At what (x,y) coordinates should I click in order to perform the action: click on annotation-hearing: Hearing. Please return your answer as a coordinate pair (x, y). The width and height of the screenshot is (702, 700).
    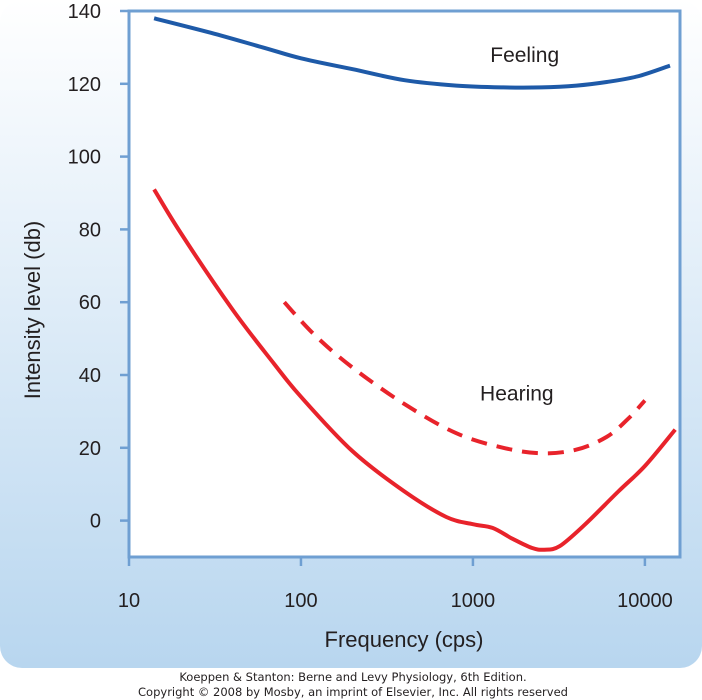
    Looking at the image, I should click on (517, 393).